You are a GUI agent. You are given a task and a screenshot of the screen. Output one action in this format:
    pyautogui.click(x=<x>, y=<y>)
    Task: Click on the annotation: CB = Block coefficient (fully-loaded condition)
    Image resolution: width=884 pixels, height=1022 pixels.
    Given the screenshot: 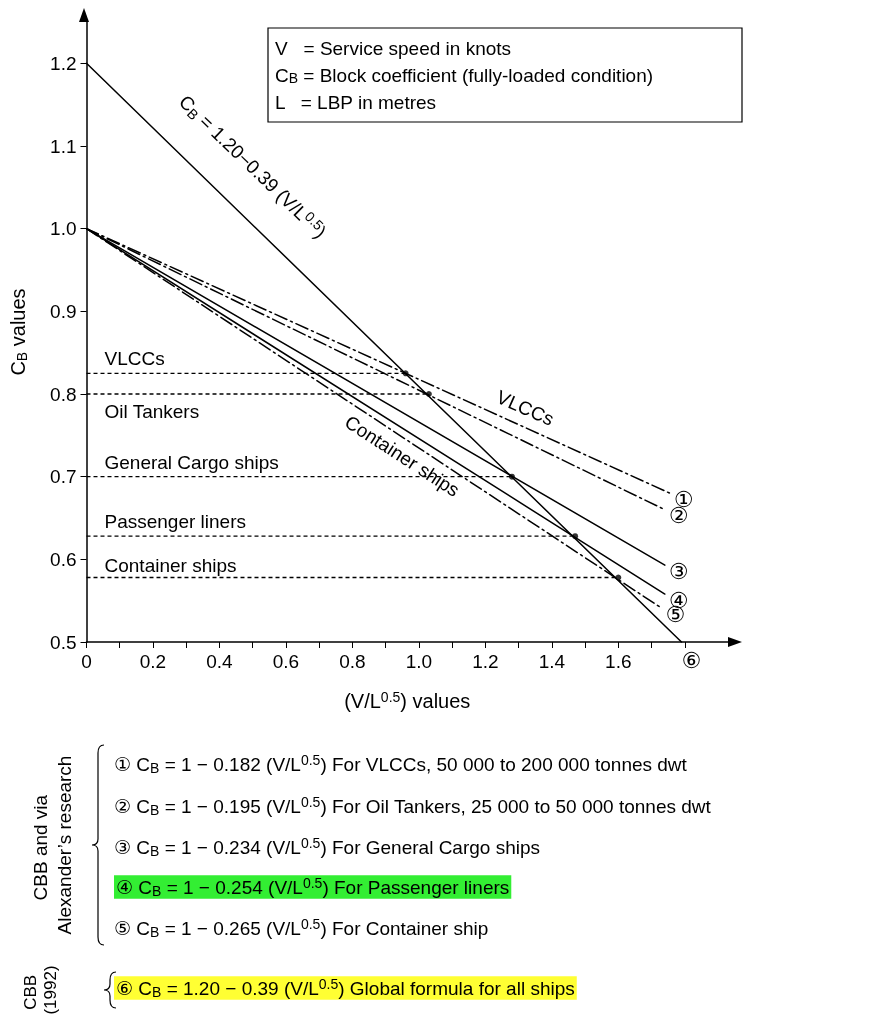 What is the action you would take?
    pyautogui.click(x=464, y=75)
    